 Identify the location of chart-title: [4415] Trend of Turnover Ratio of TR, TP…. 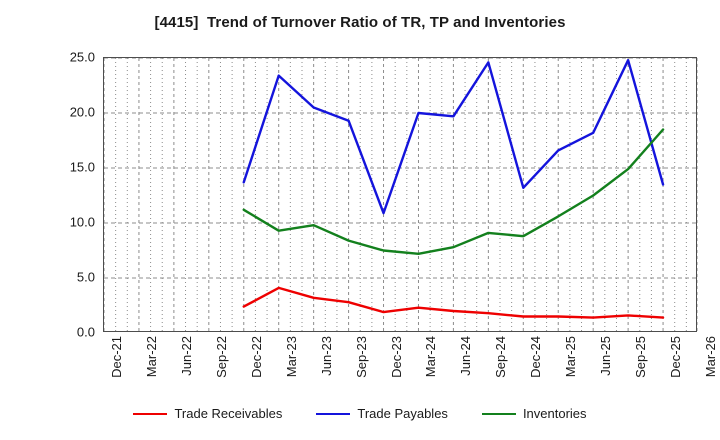
(360, 22).